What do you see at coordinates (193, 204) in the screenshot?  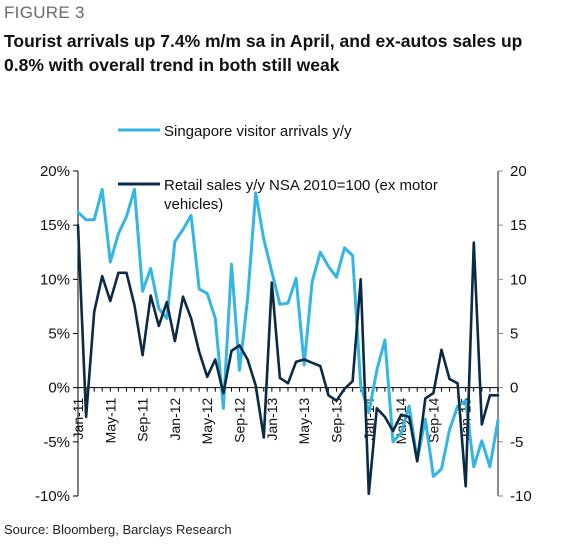 I see `legend-label-retail-line2: vehicles)` at bounding box center [193, 204].